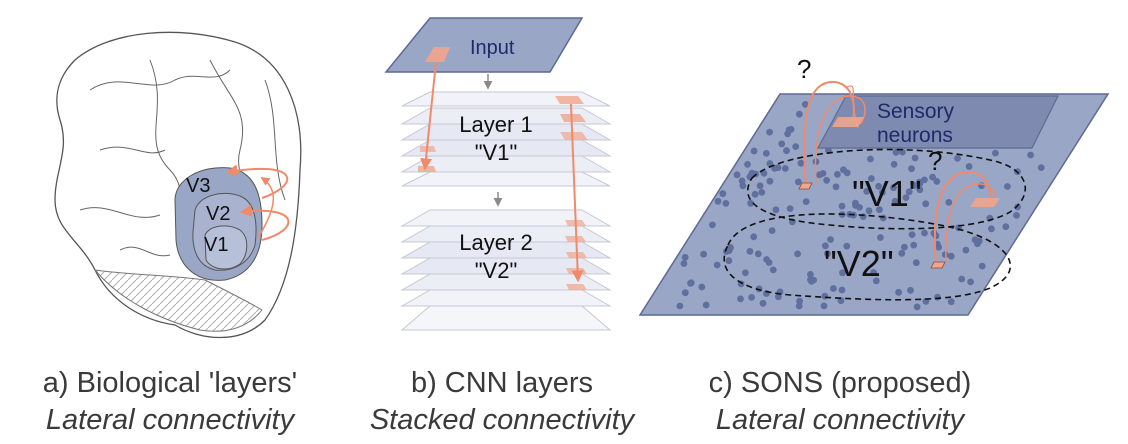  What do you see at coordinates (496, 270) in the screenshot?
I see `layer2-sub: "V2"` at bounding box center [496, 270].